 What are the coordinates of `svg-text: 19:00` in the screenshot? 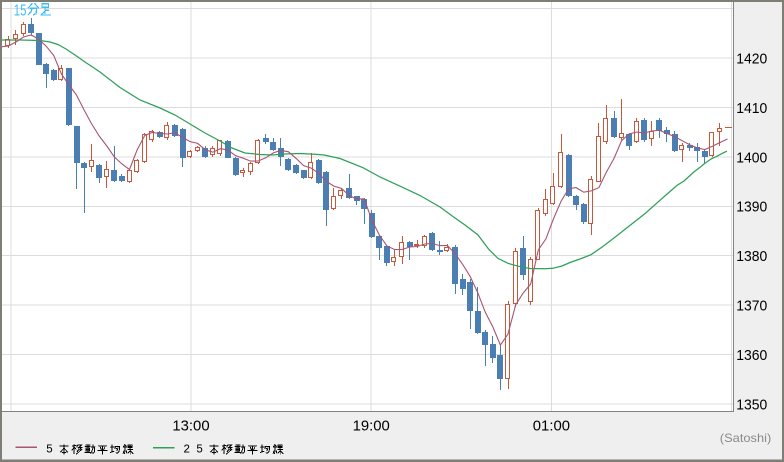 It's located at (371, 425).